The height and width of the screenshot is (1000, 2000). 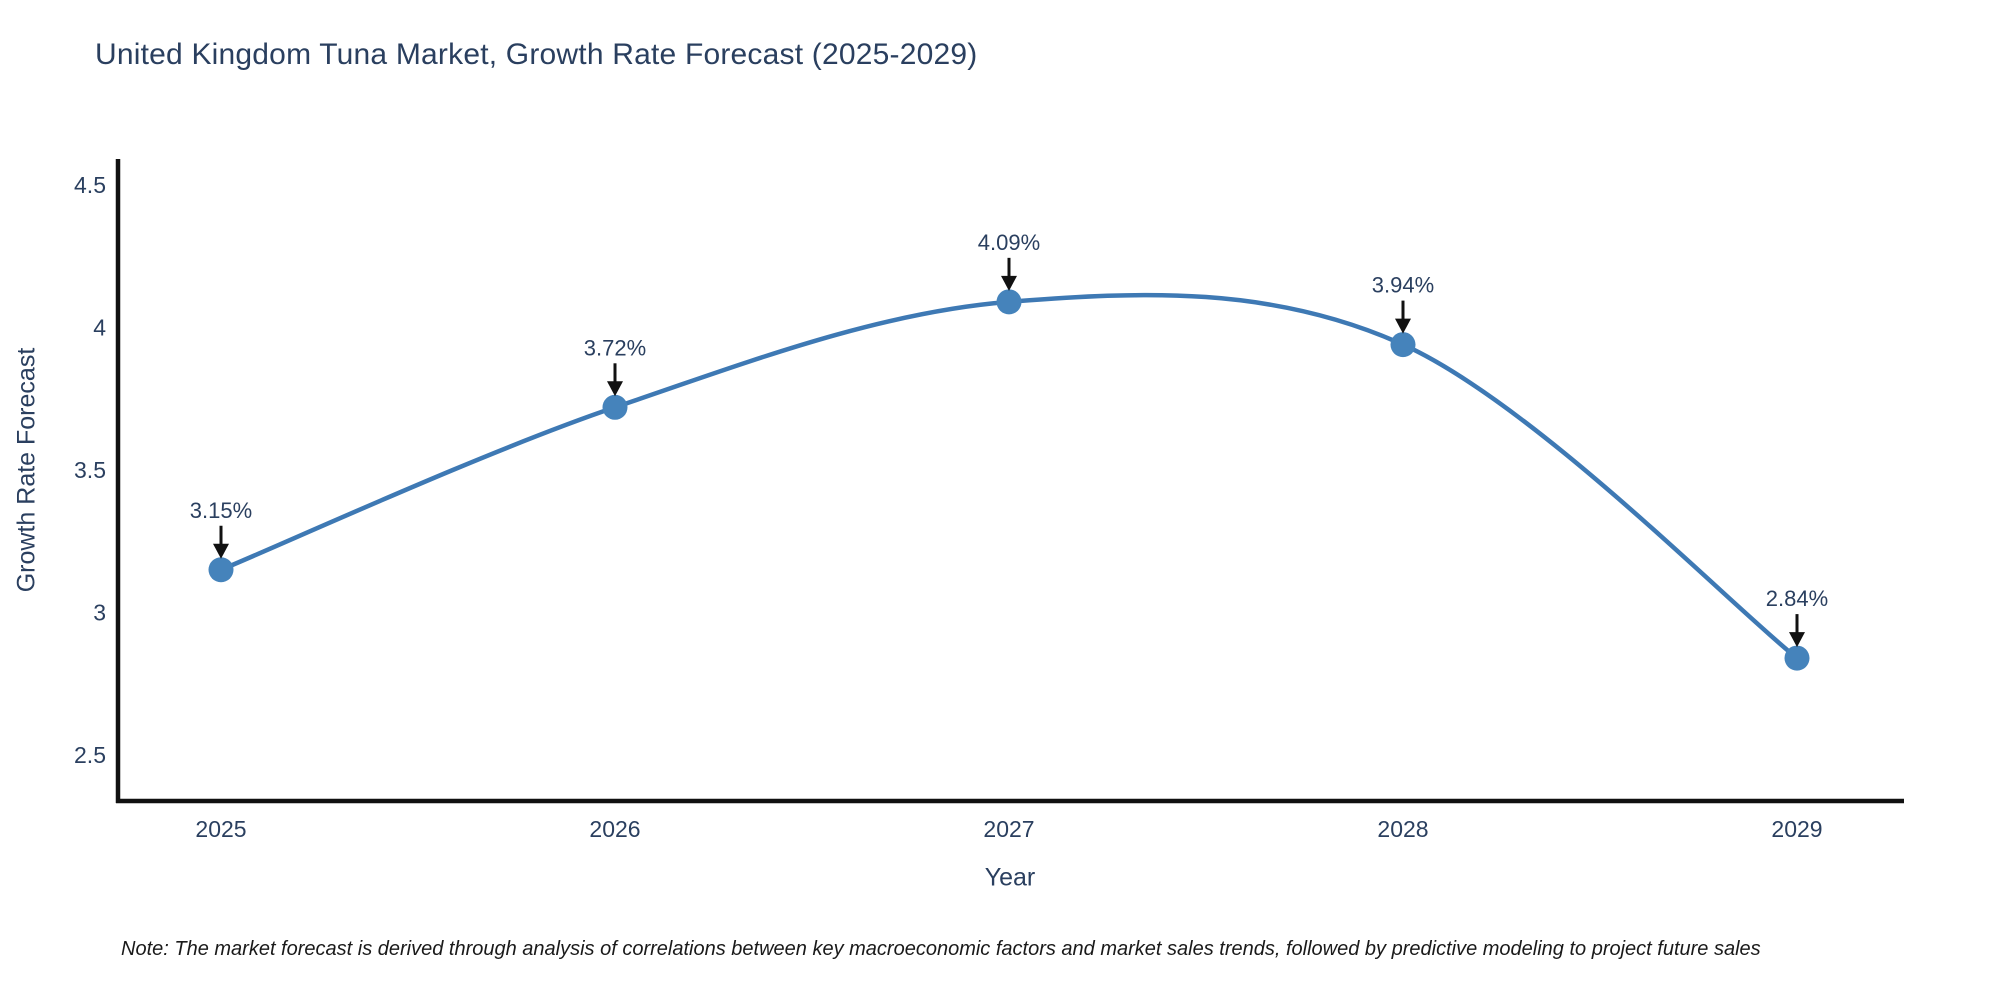 What do you see at coordinates (90, 755) in the screenshot?
I see `y-tick-label: 2.5` at bounding box center [90, 755].